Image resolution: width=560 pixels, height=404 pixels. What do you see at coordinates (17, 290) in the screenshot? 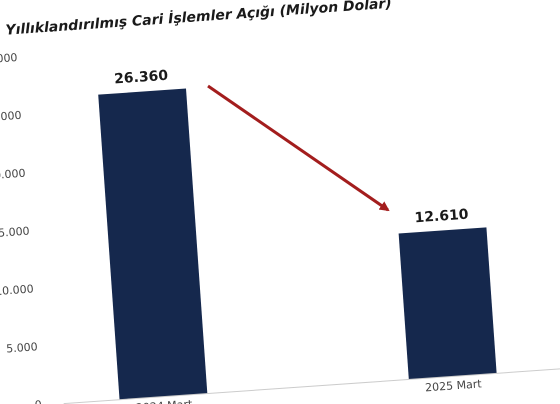
I see `y-tick-label: 10.000` at bounding box center [17, 290].